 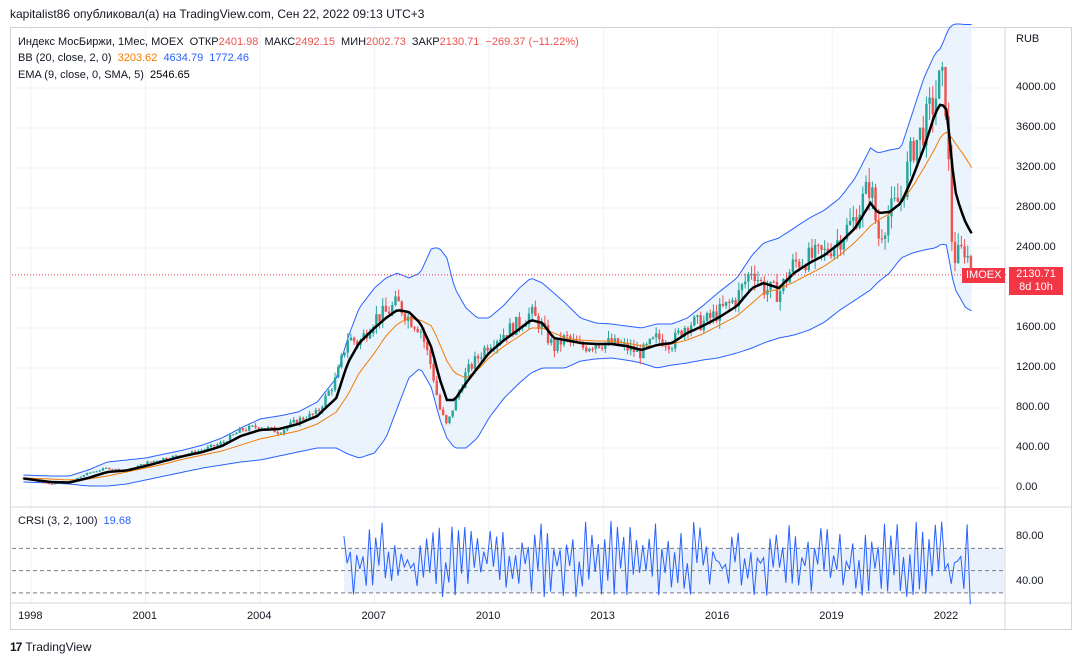 I want to click on tradingview-mark-icon: 17, so click(x=16, y=647).